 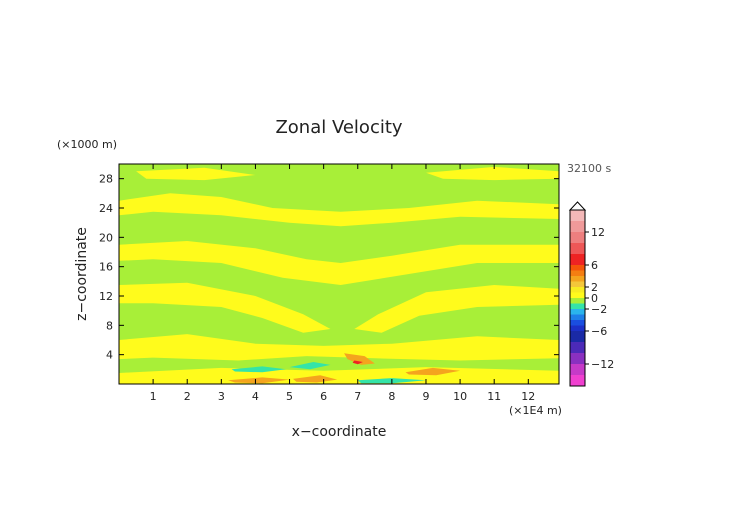 I want to click on x-tick-label: 12, so click(x=528, y=396).